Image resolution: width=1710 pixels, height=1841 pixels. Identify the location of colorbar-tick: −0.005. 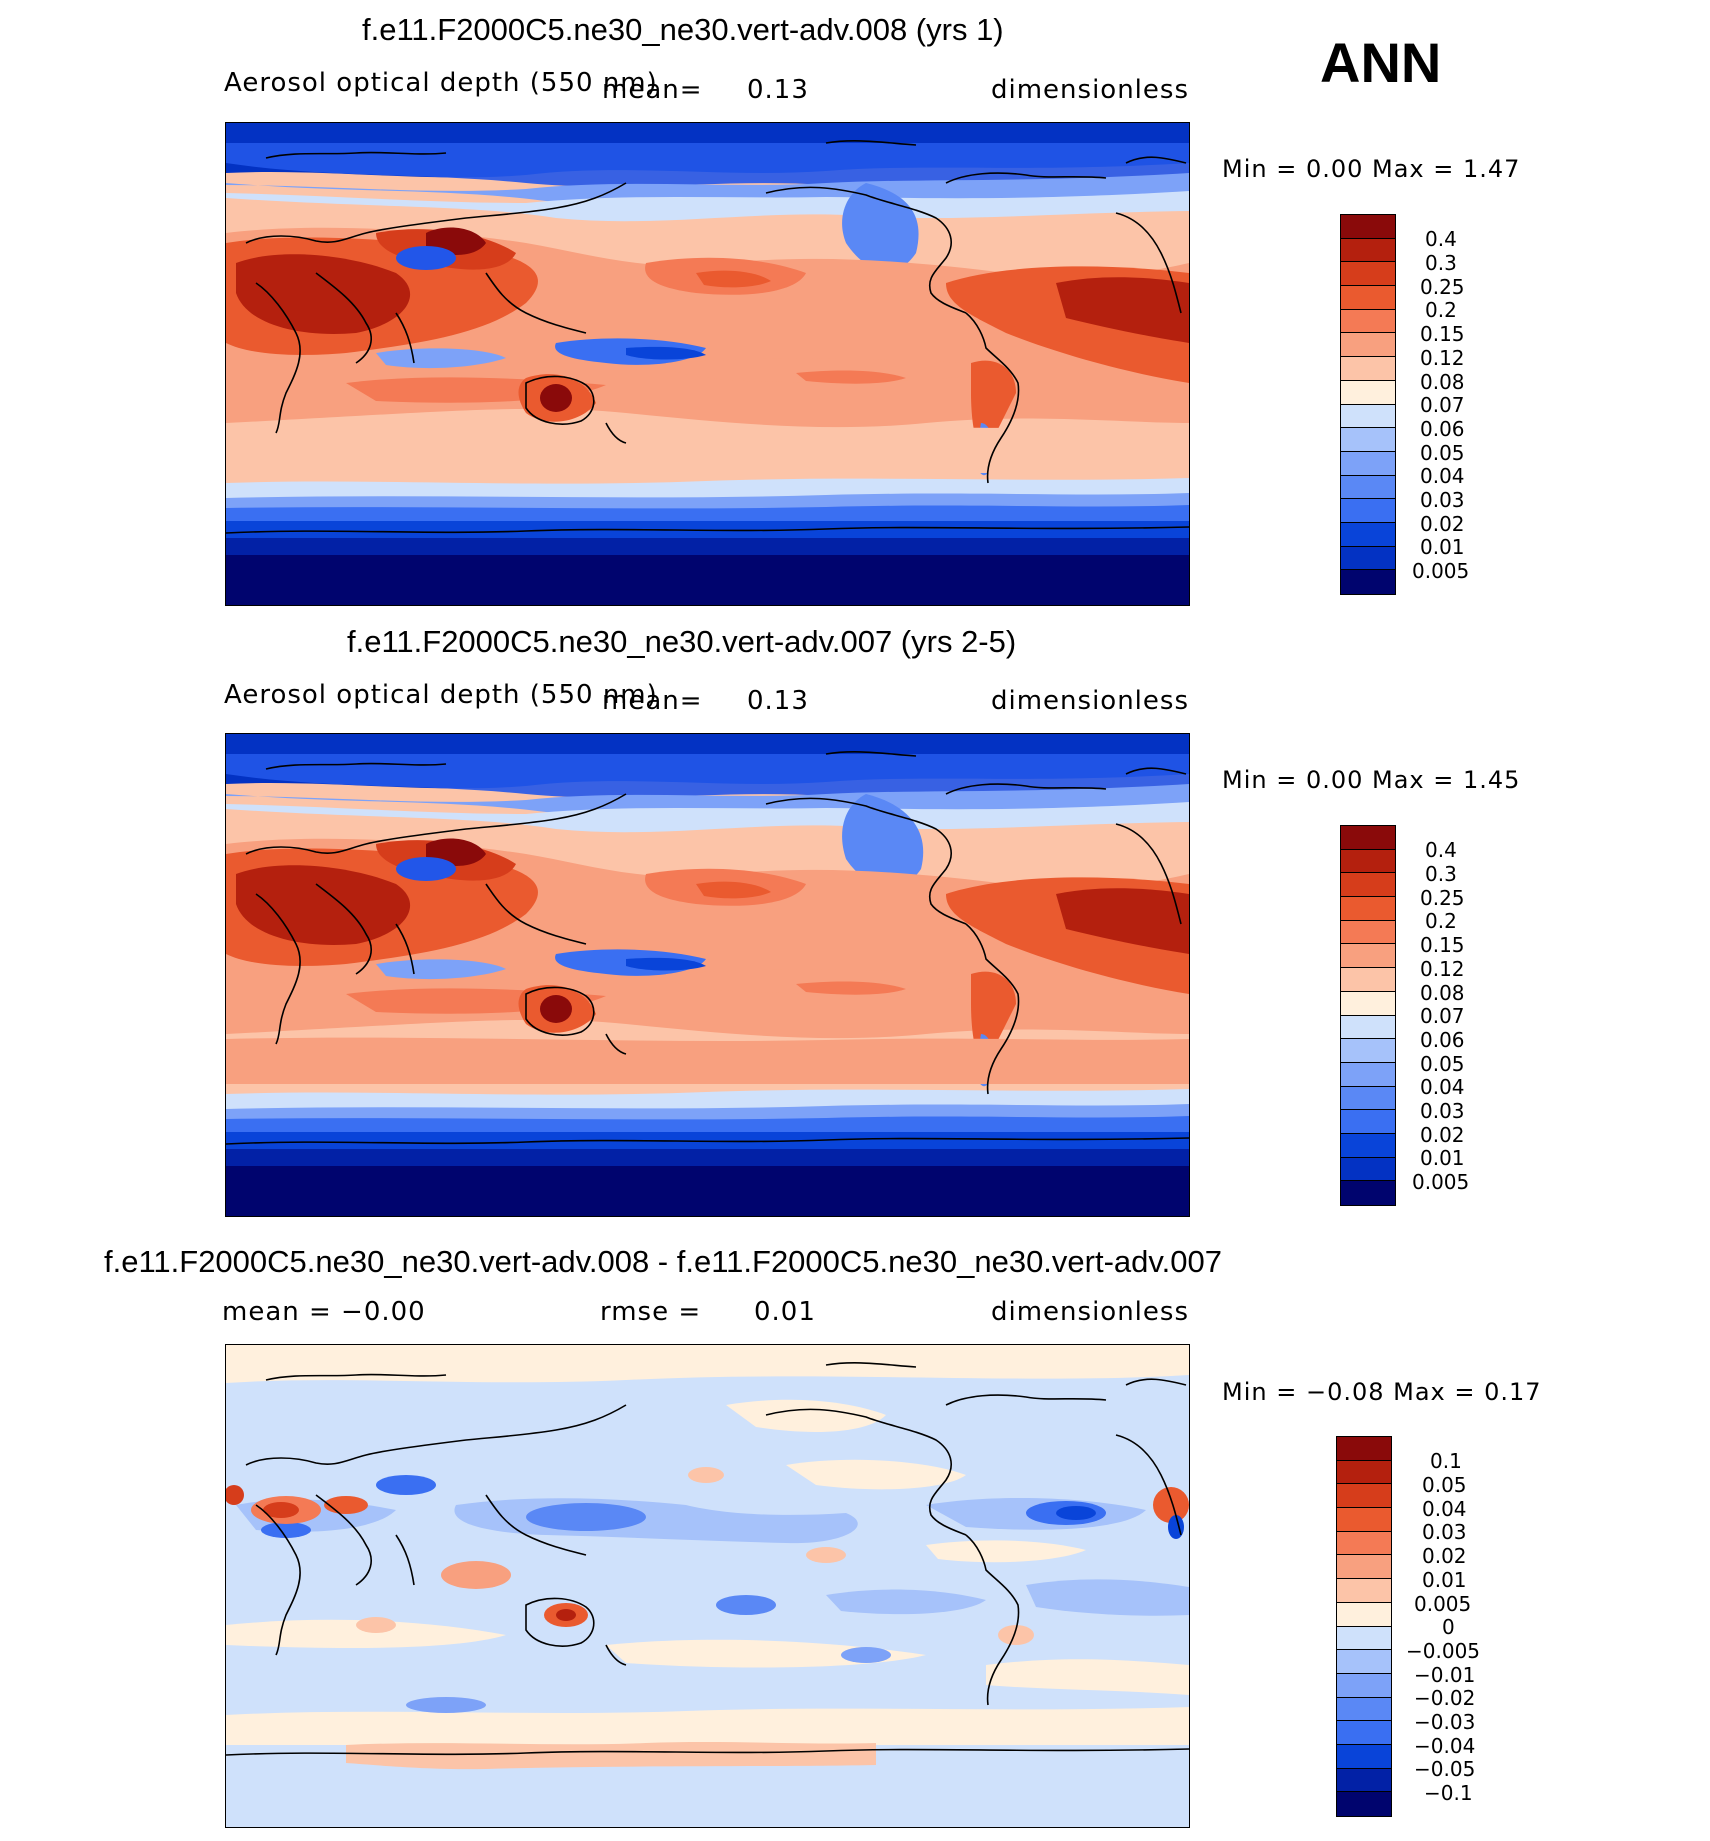
(1443, 1651).